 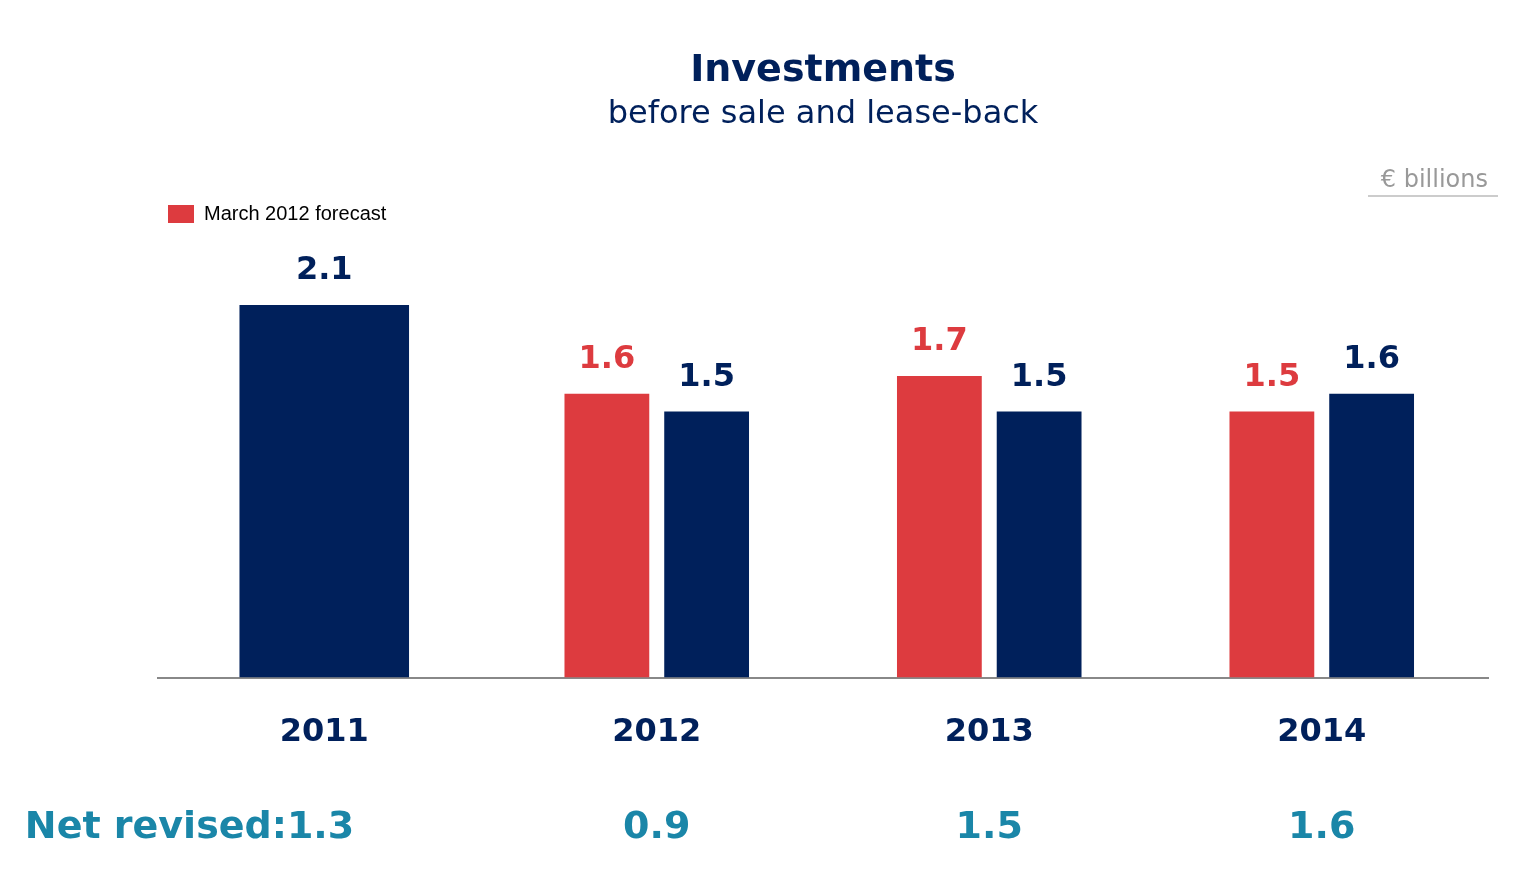 I want to click on data-label: 2.1, so click(x=324, y=268).